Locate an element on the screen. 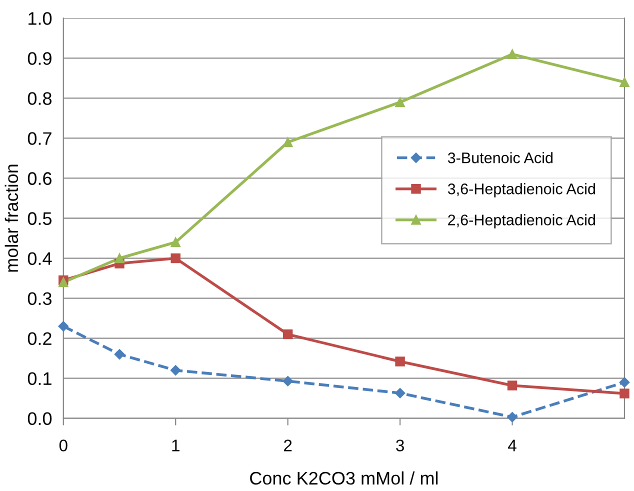 The image size is (634, 491). x-tick-label: 3 is located at coordinates (400, 446).